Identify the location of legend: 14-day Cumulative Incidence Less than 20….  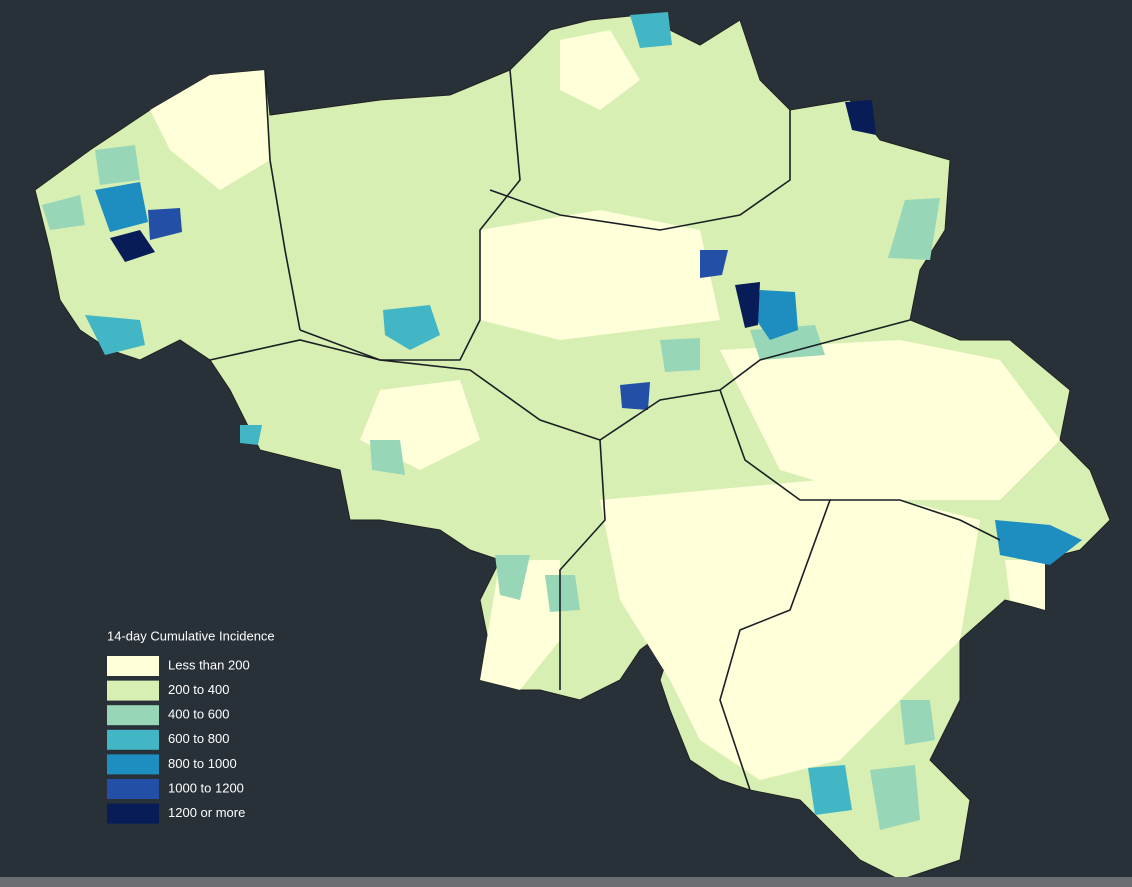
(191, 726).